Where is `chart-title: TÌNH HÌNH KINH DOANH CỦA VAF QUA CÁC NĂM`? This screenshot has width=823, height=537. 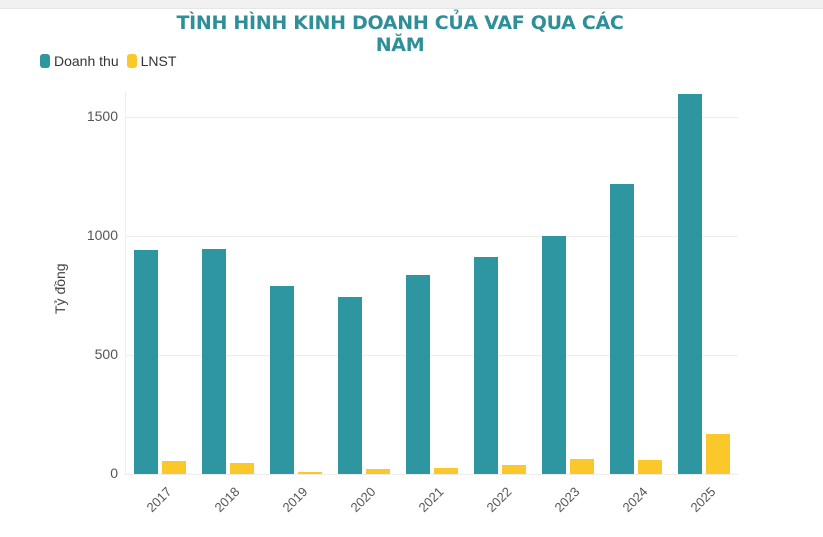 chart-title: TÌNH HÌNH KINH DOANH CỦA VAF QUA CÁC NĂM is located at coordinates (400, 34).